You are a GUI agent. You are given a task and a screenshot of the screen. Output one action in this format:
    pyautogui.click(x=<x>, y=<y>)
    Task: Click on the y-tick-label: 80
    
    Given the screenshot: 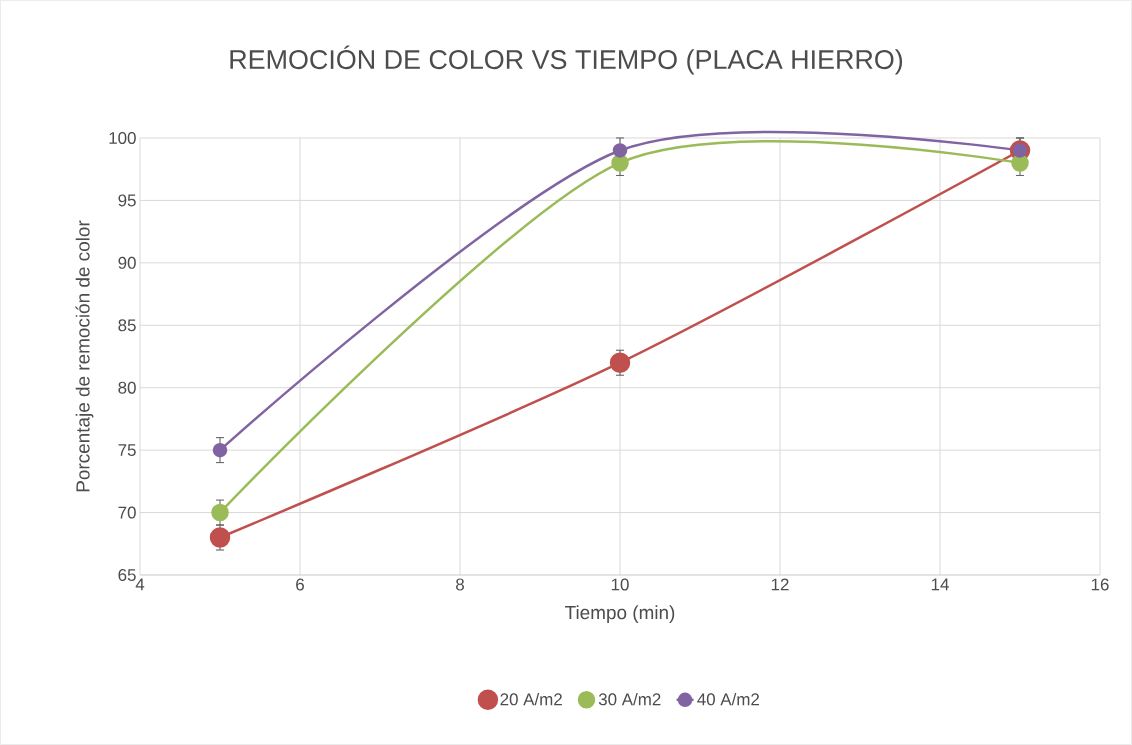 What is the action you would take?
    pyautogui.click(x=127, y=387)
    